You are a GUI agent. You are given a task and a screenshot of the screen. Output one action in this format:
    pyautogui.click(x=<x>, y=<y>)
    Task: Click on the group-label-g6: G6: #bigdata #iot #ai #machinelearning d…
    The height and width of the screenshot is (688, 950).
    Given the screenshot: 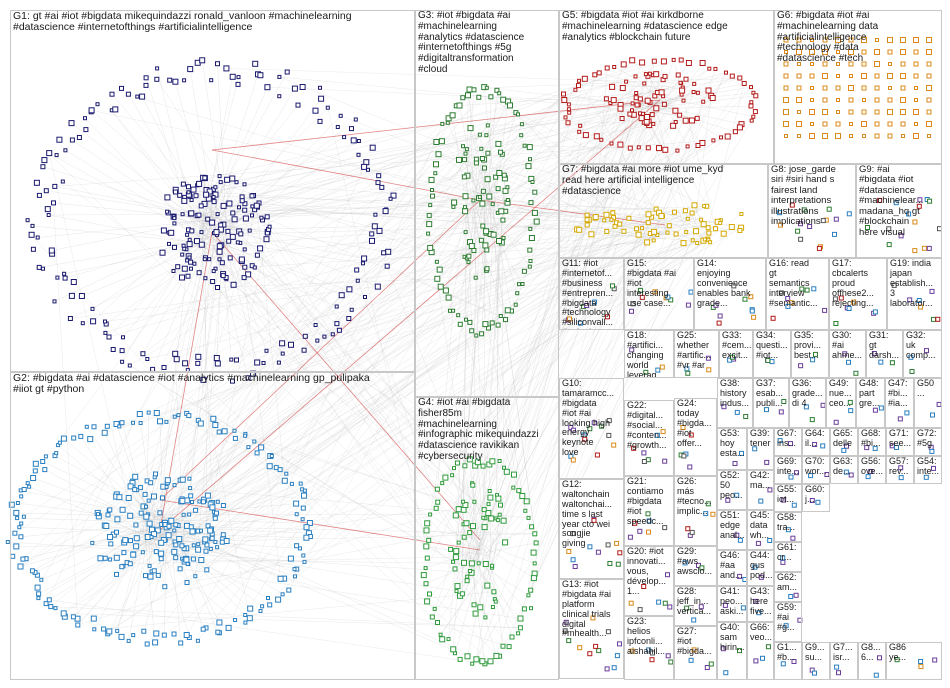 What is the action you would take?
    pyautogui.click(x=828, y=37)
    